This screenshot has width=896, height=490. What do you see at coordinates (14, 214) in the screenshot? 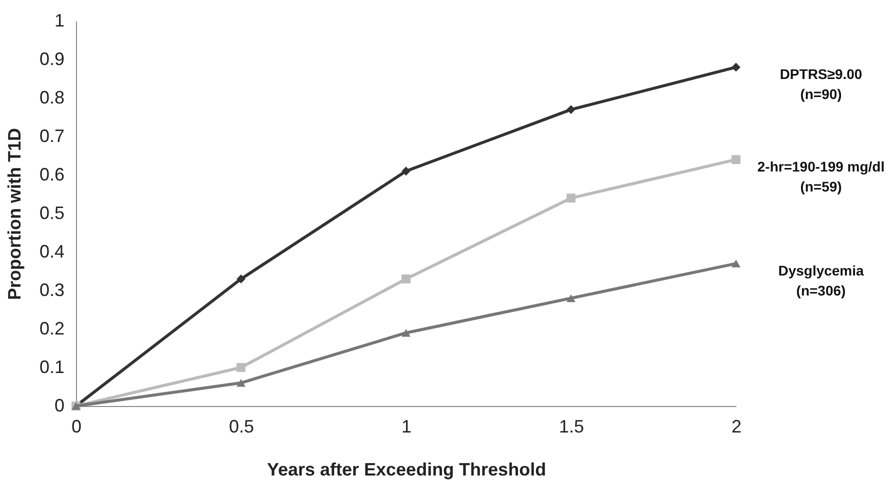
I see `y-axis-title: Proportion with T1D` at bounding box center [14, 214].